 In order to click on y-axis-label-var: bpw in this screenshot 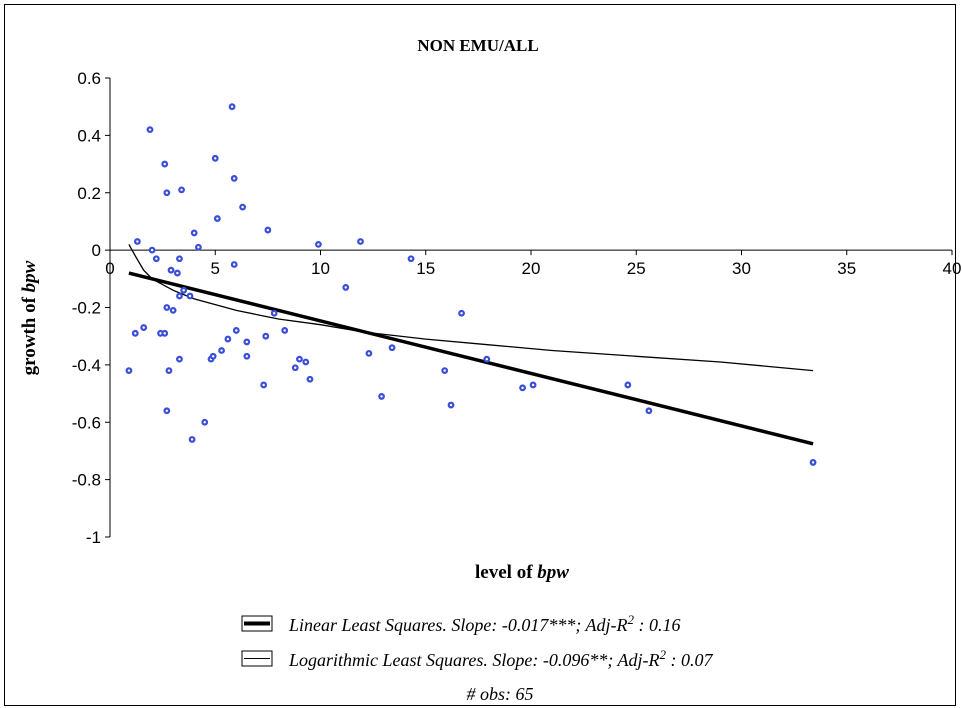, I will do `click(29, 276)`.